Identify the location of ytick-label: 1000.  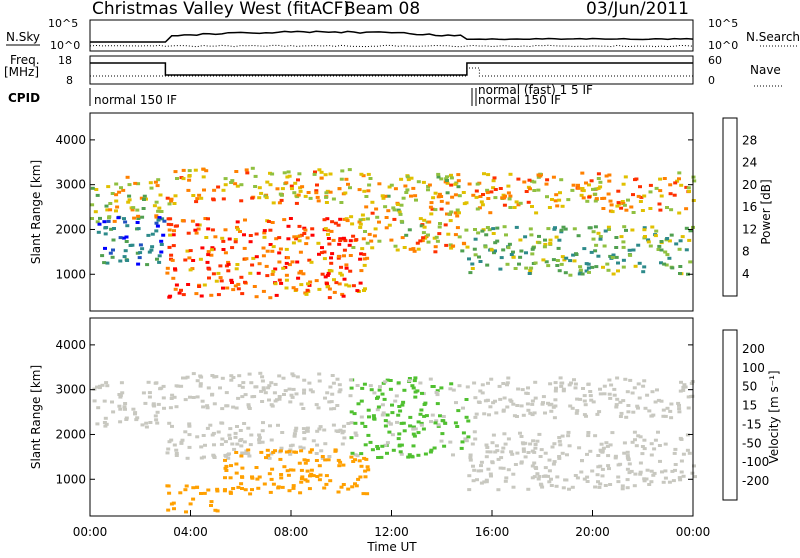
(70, 274).